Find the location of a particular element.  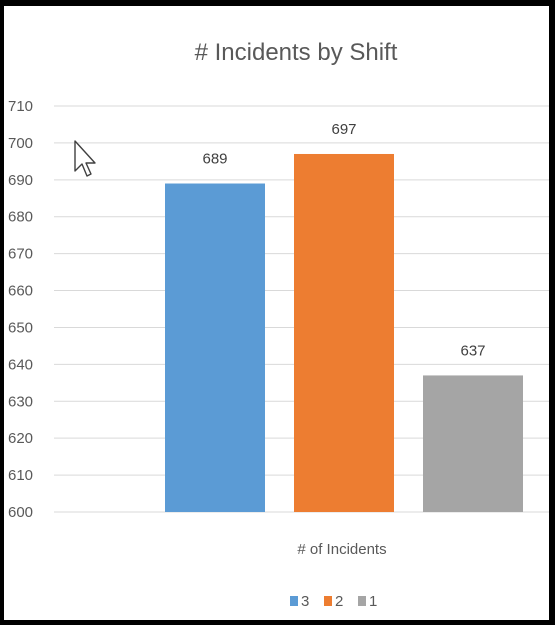

y-tick-label: 690 is located at coordinates (20, 180).